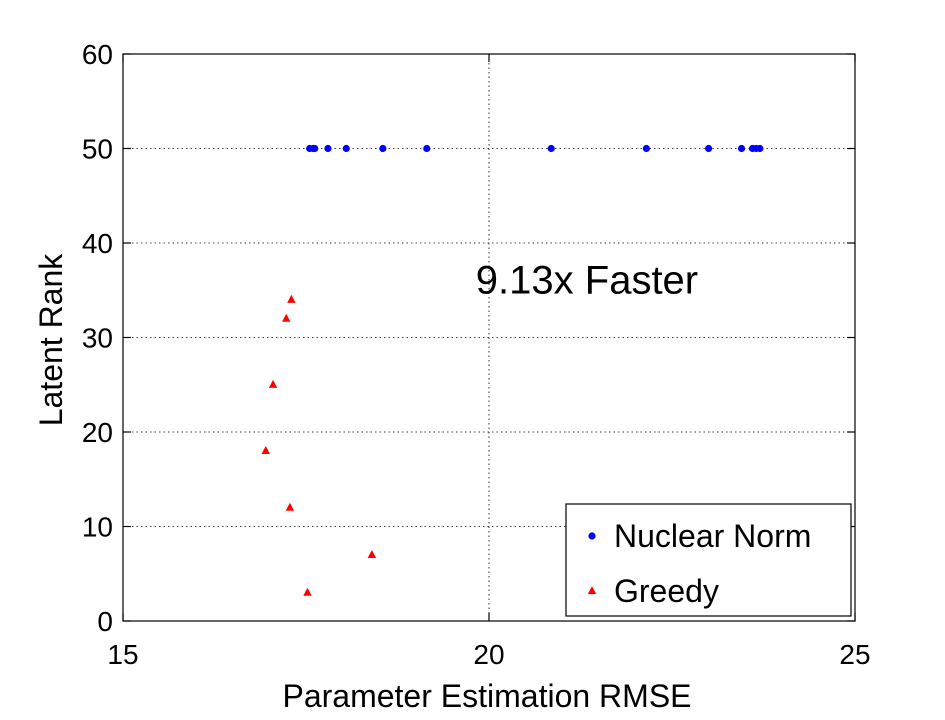 Image resolution: width=945 pixels, height=720 pixels. I want to click on y-tick-label: 60, so click(97, 54).